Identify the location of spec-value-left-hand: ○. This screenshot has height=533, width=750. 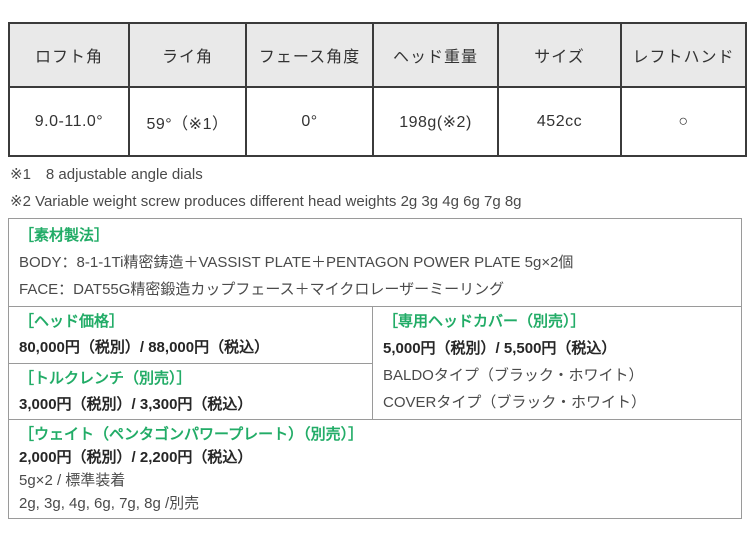
(683, 121).